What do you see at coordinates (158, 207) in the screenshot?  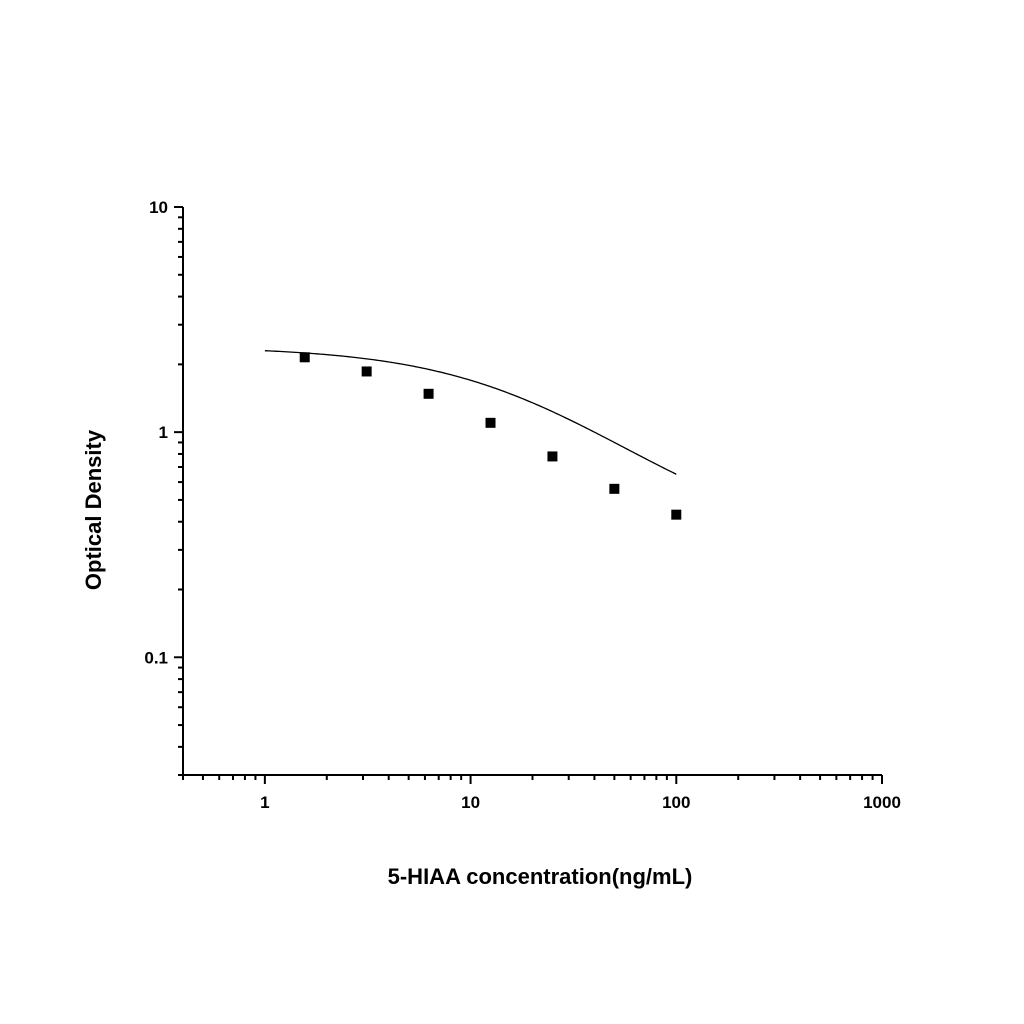 I see `y-tick-label: 10` at bounding box center [158, 207].